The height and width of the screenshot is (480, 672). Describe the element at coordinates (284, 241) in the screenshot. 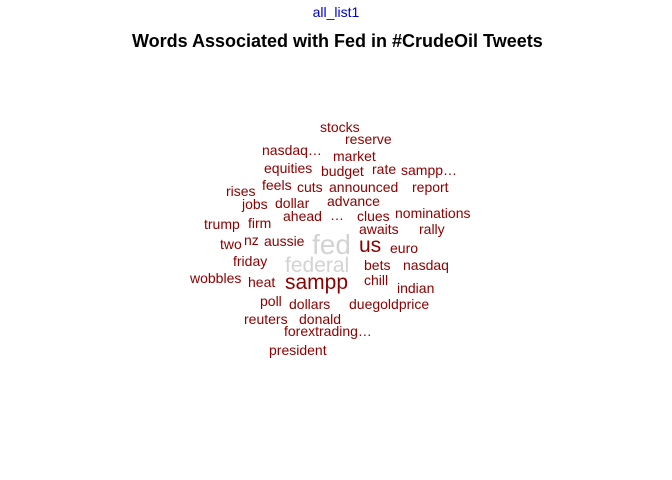

I see `word-30: aussie` at that location.